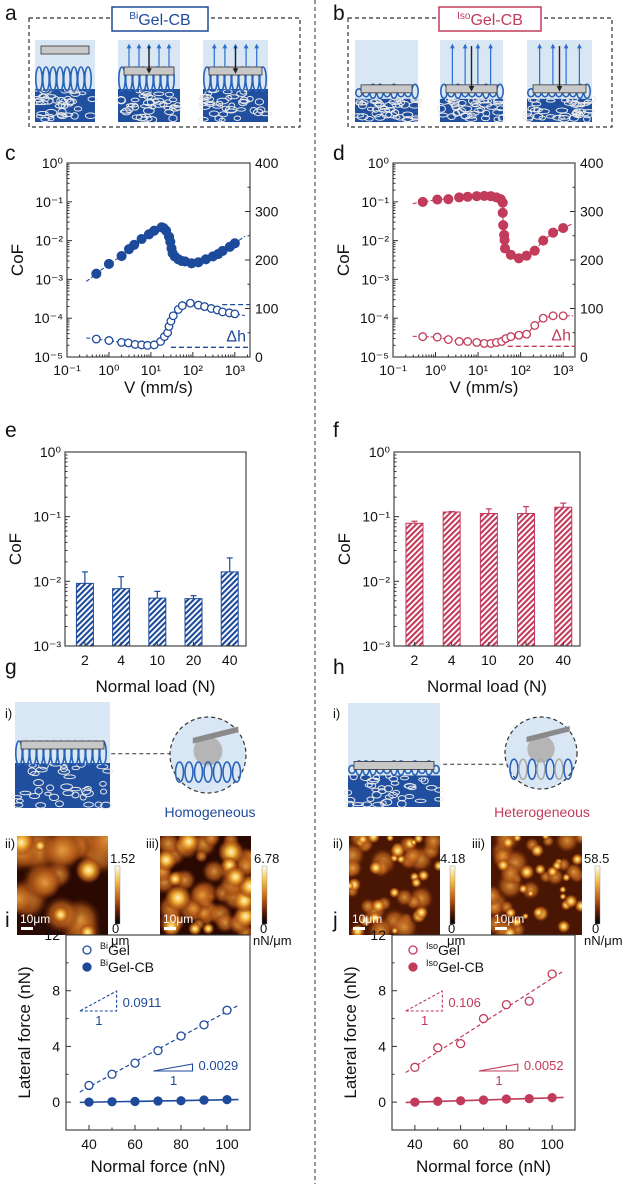 This screenshot has height=1184, width=630. Describe the element at coordinates (413, 967) in the screenshot. I see `legend-marker` at that location.